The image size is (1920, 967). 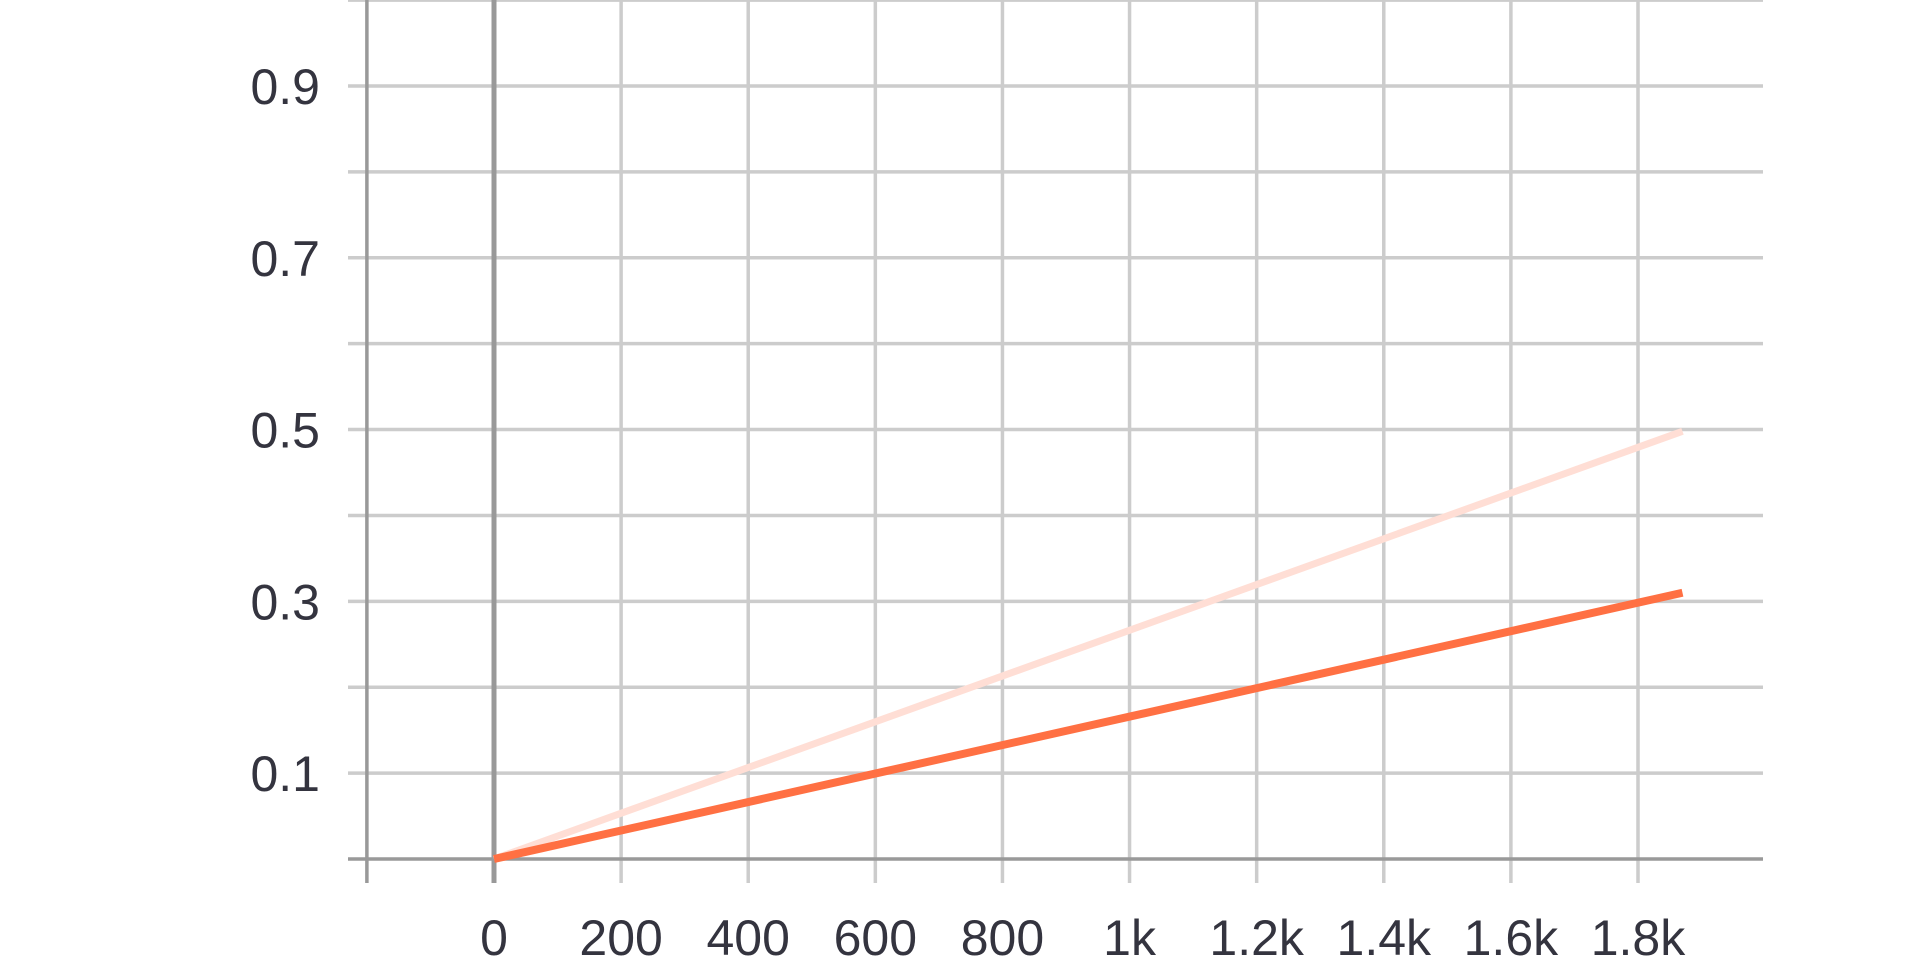 I want to click on x-tick-label: 1.8k, so click(x=1639, y=938).